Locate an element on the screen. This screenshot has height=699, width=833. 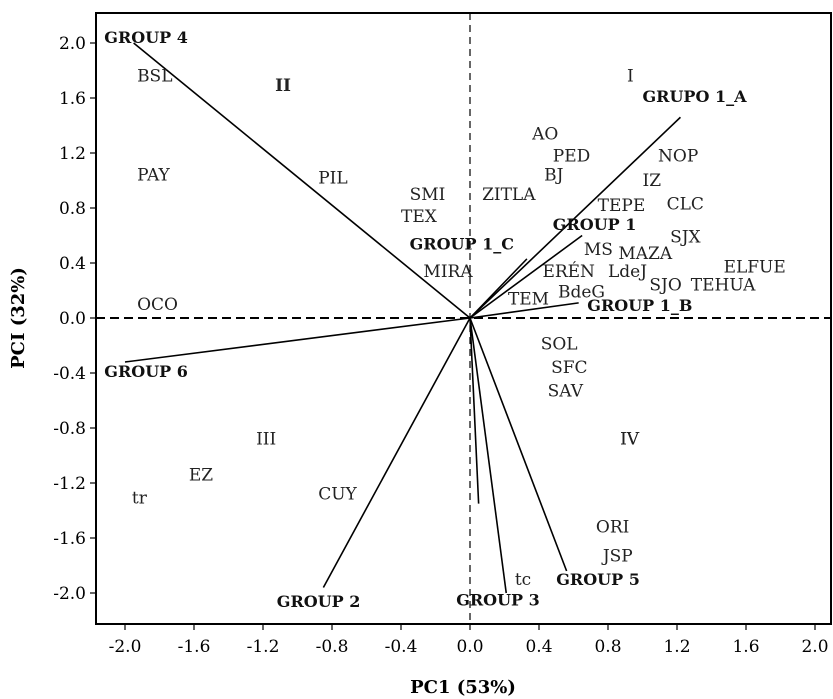
y-tick-label: 1.2 is located at coordinates (72, 154).